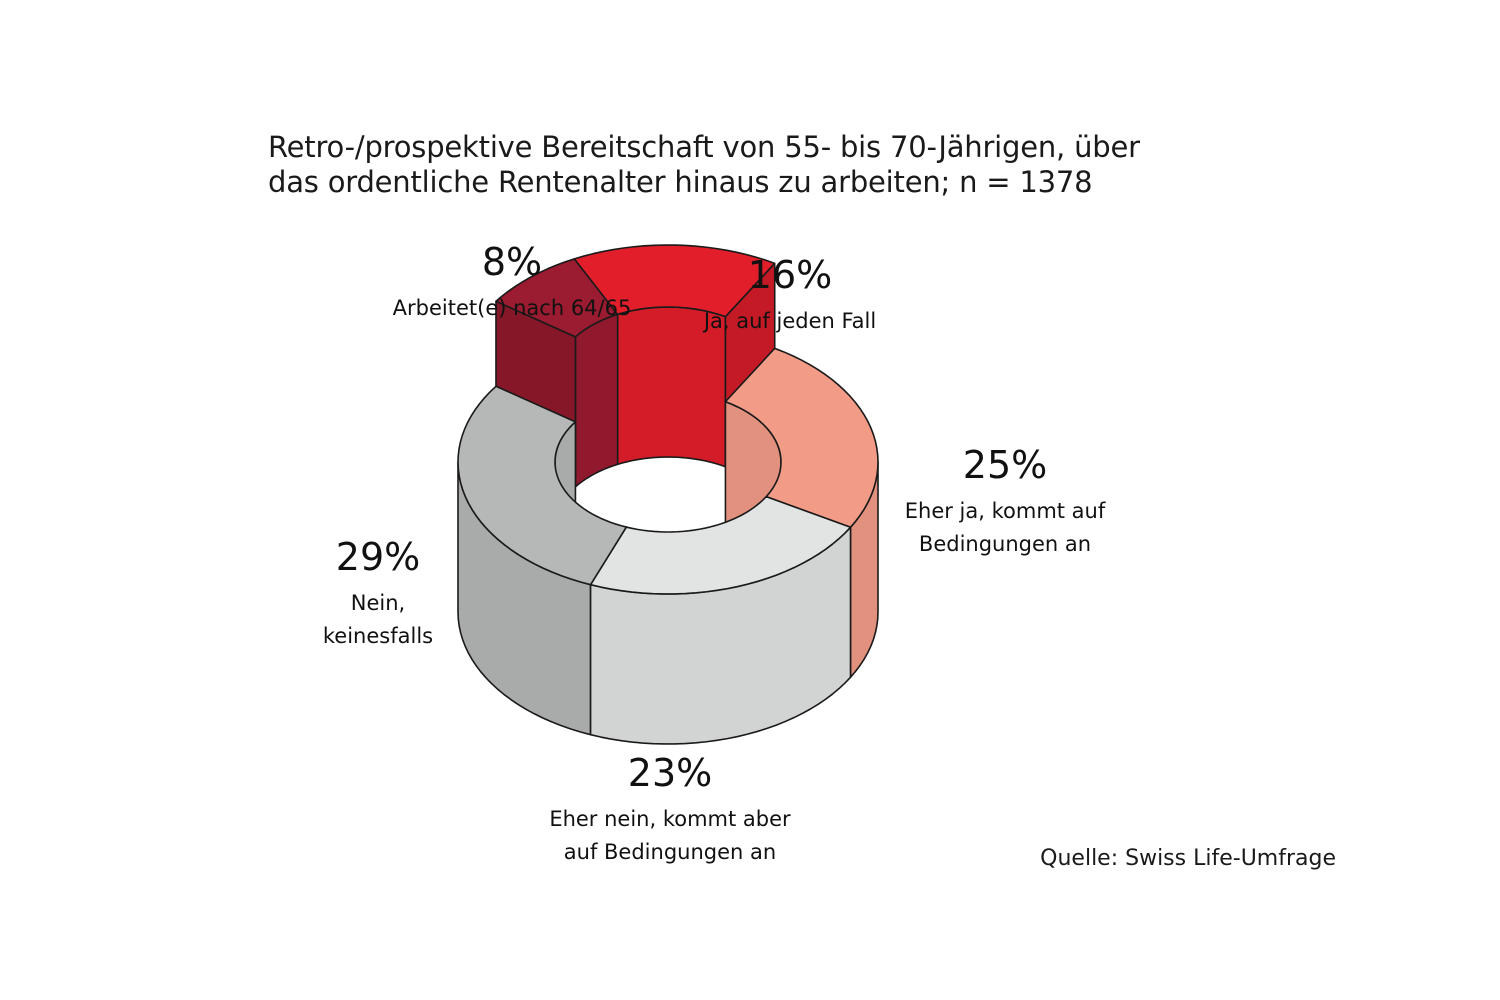 The height and width of the screenshot is (1000, 1500). What do you see at coordinates (668, 494) in the screenshot?
I see `donut-faces` at bounding box center [668, 494].